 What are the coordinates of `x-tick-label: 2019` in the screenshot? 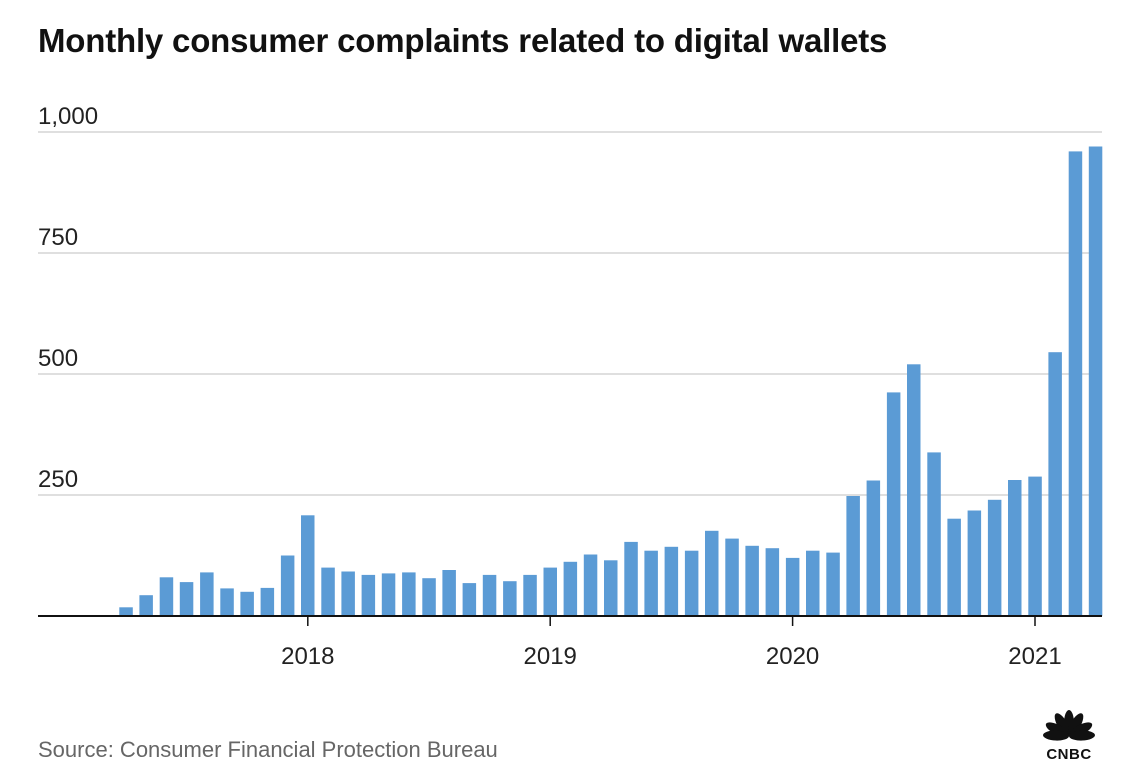 It's located at (550, 656).